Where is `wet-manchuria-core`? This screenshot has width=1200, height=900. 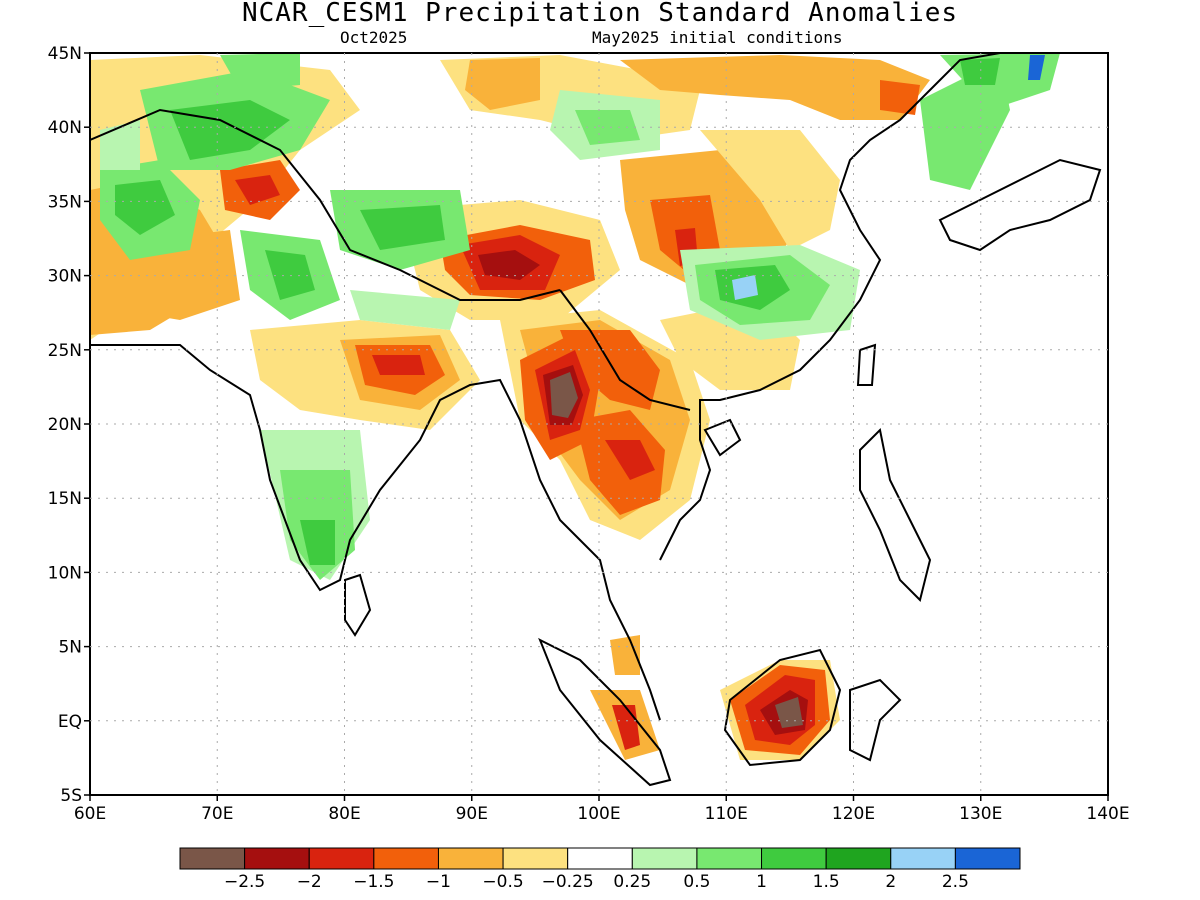
wet-manchuria-core is located at coordinates (980, 71).